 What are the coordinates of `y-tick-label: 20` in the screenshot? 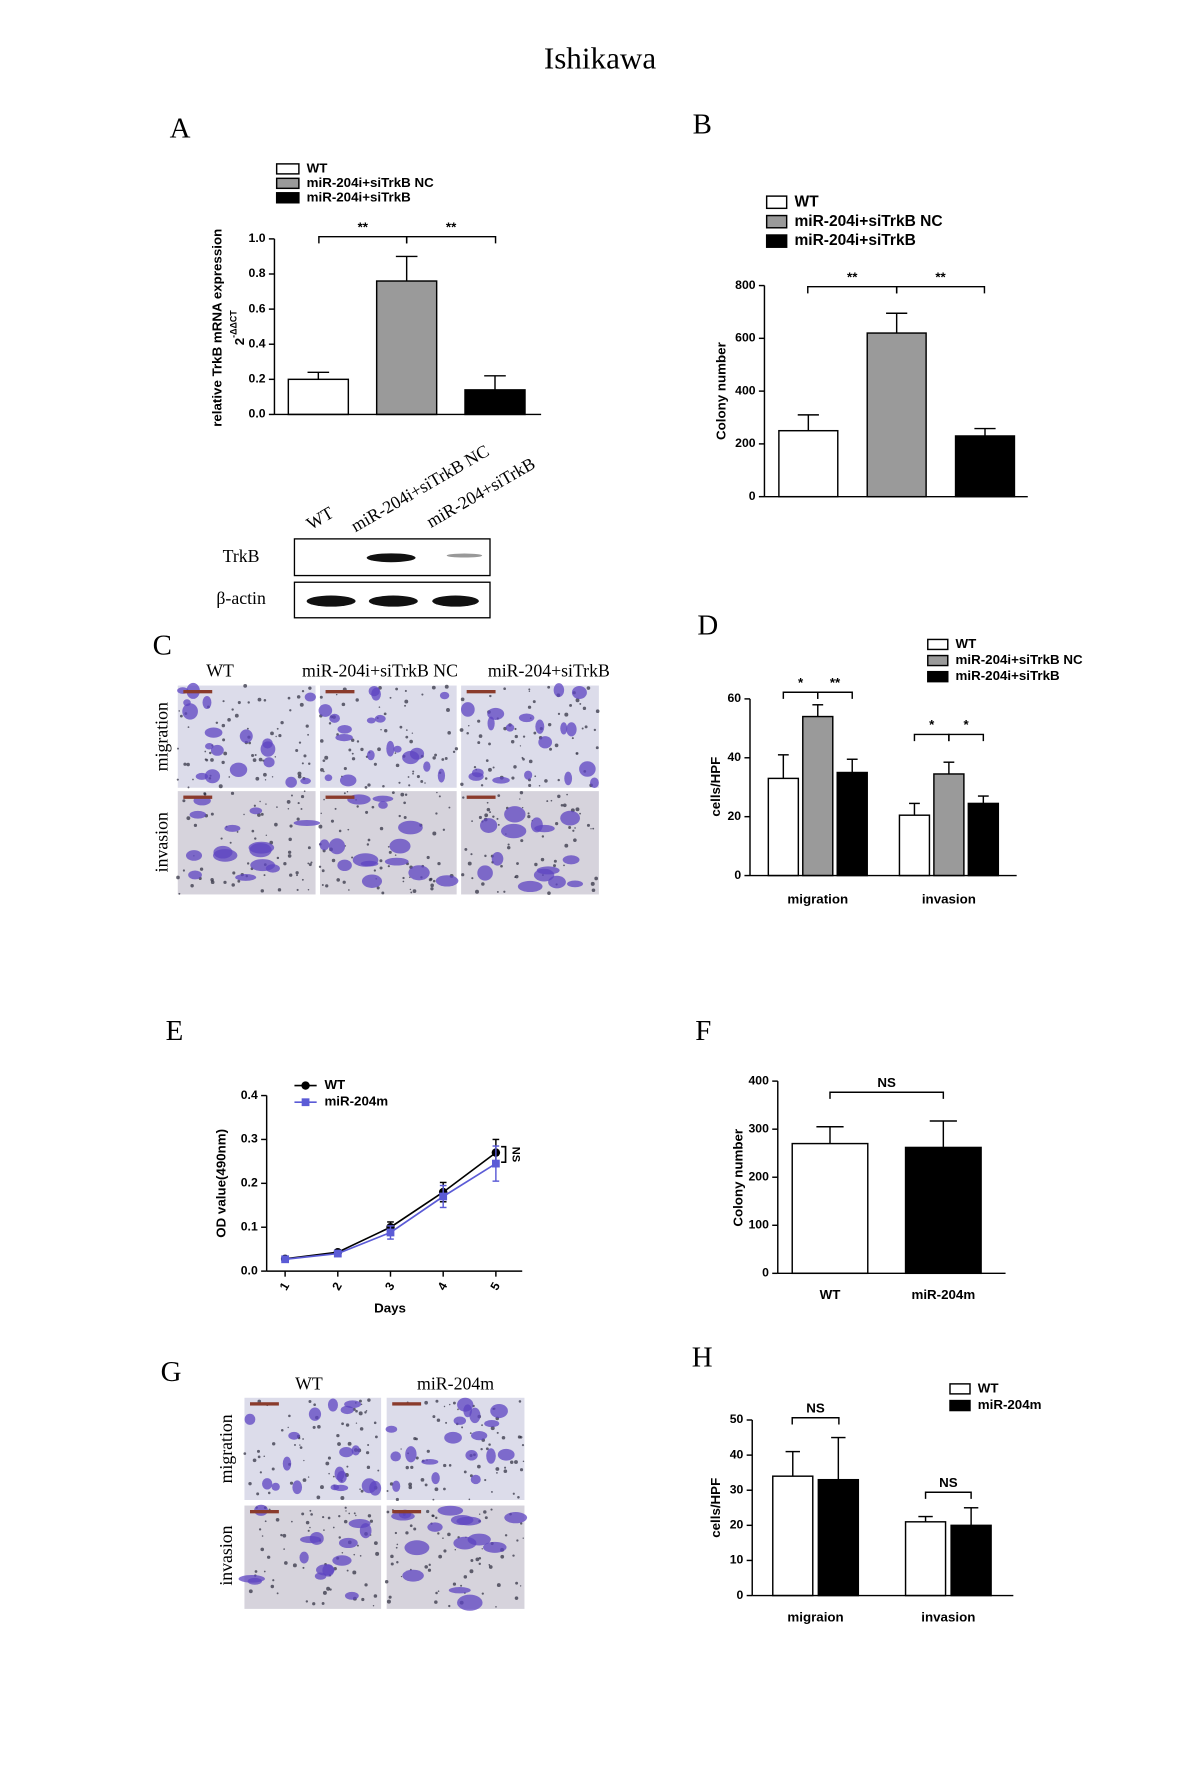 It's located at (737, 1525).